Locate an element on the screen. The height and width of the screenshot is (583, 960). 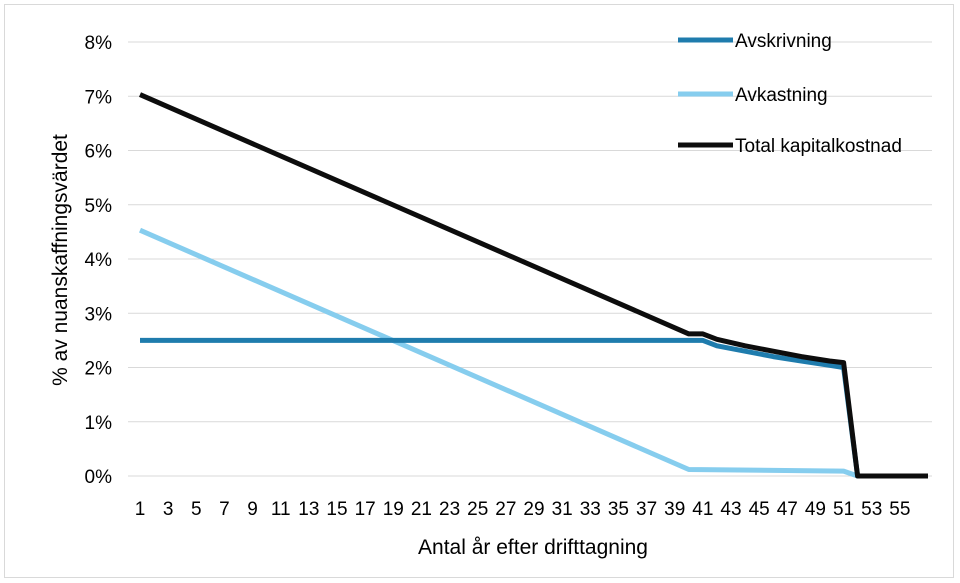
y-axis-ticks: 0% 1% 2% 3% 4% 5% 6% 7% 8% is located at coordinates (99, 260).